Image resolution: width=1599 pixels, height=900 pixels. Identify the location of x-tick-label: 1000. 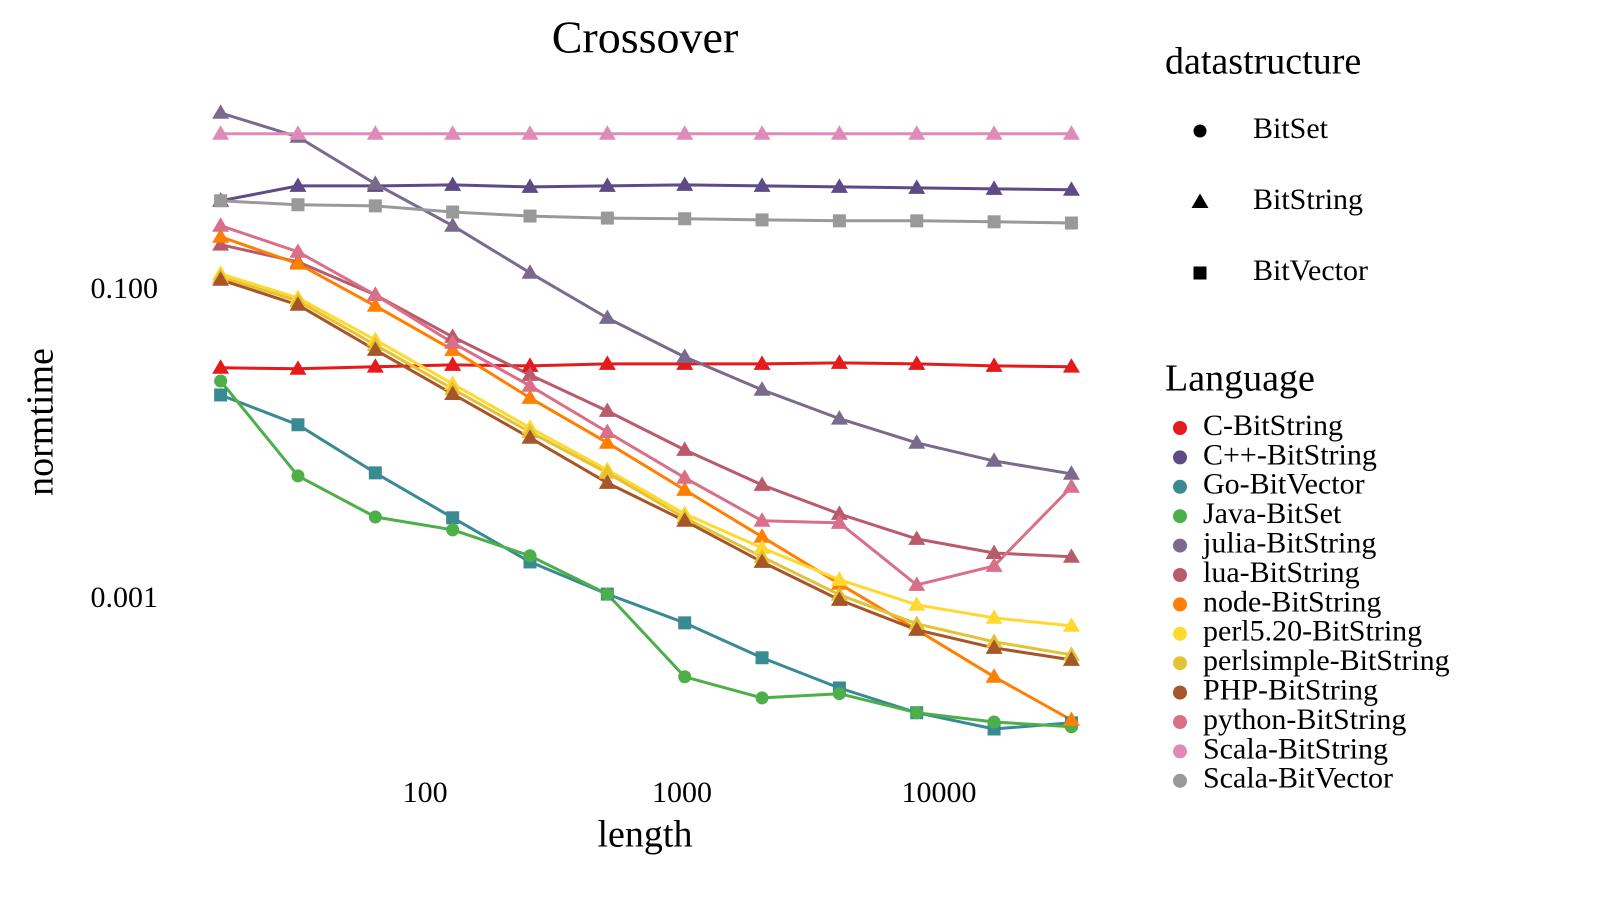
(682, 792).